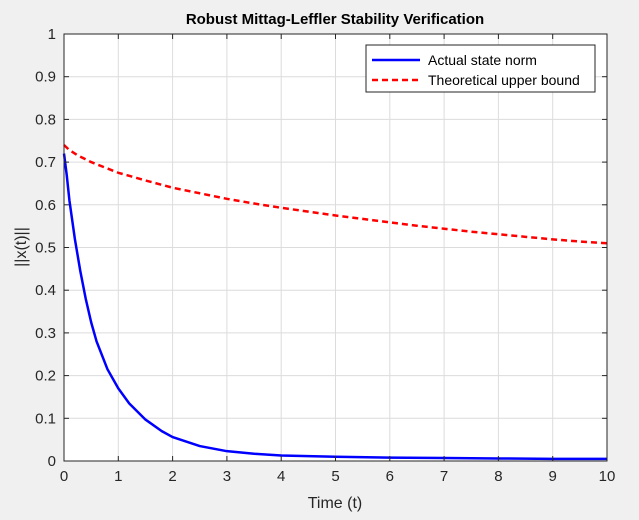 The image size is (639, 520). What do you see at coordinates (45, 162) in the screenshot?
I see `y-tick-label: 0.7` at bounding box center [45, 162].